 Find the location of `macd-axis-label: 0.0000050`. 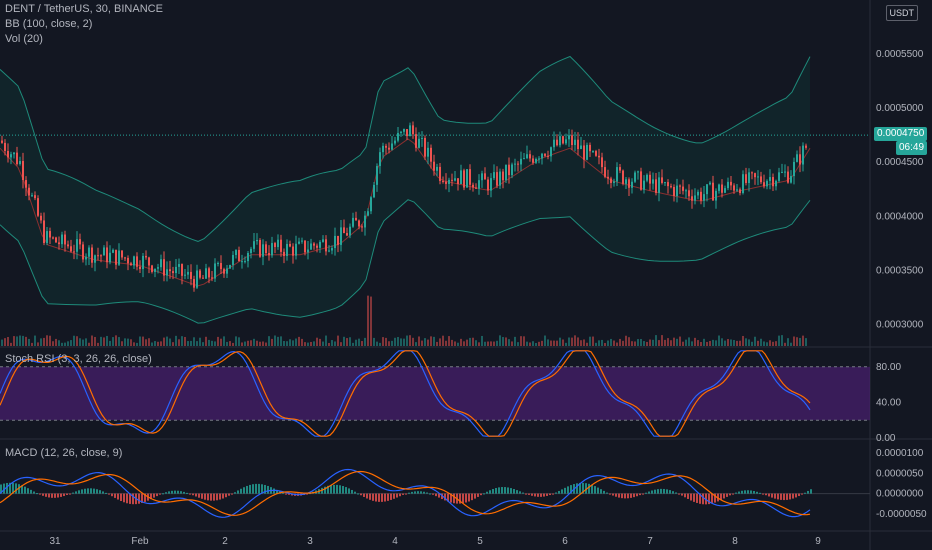

macd-axis-label: 0.0000050 is located at coordinates (900, 473).